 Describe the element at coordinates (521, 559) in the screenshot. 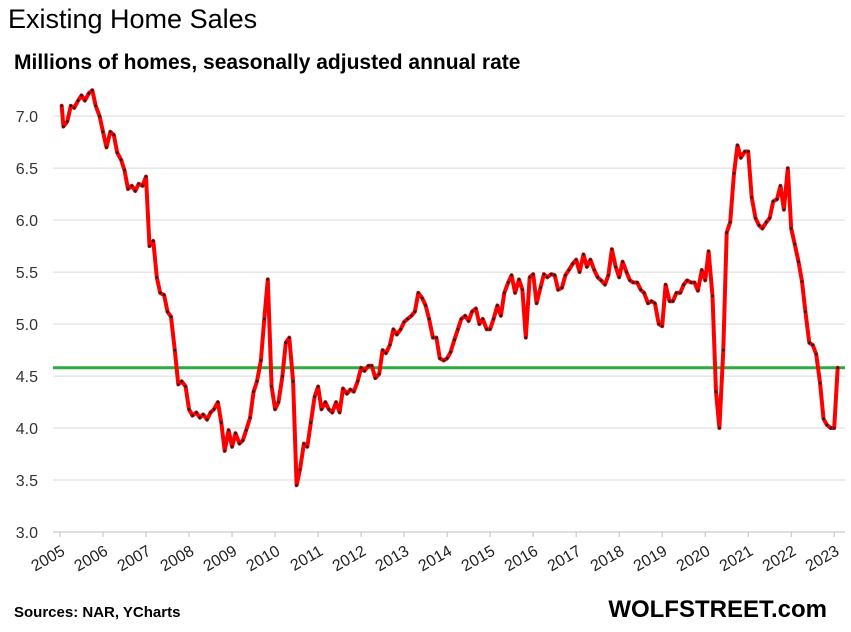

I see `x-tick-label: 2016` at that location.